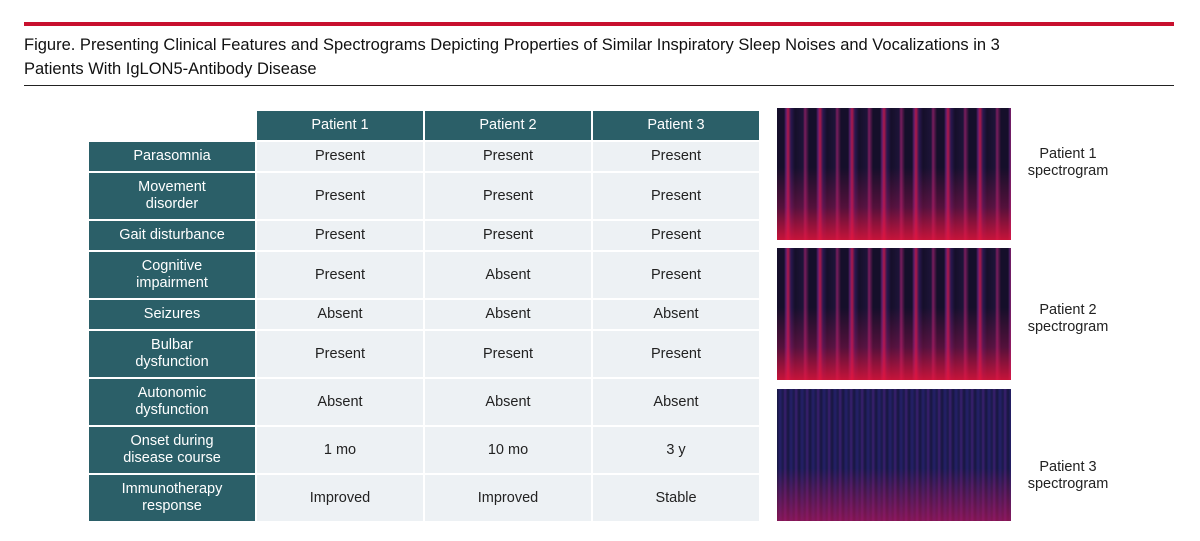 This screenshot has width=1200, height=541. Describe the element at coordinates (676, 498) in the screenshot. I see `cell: Stable` at that location.